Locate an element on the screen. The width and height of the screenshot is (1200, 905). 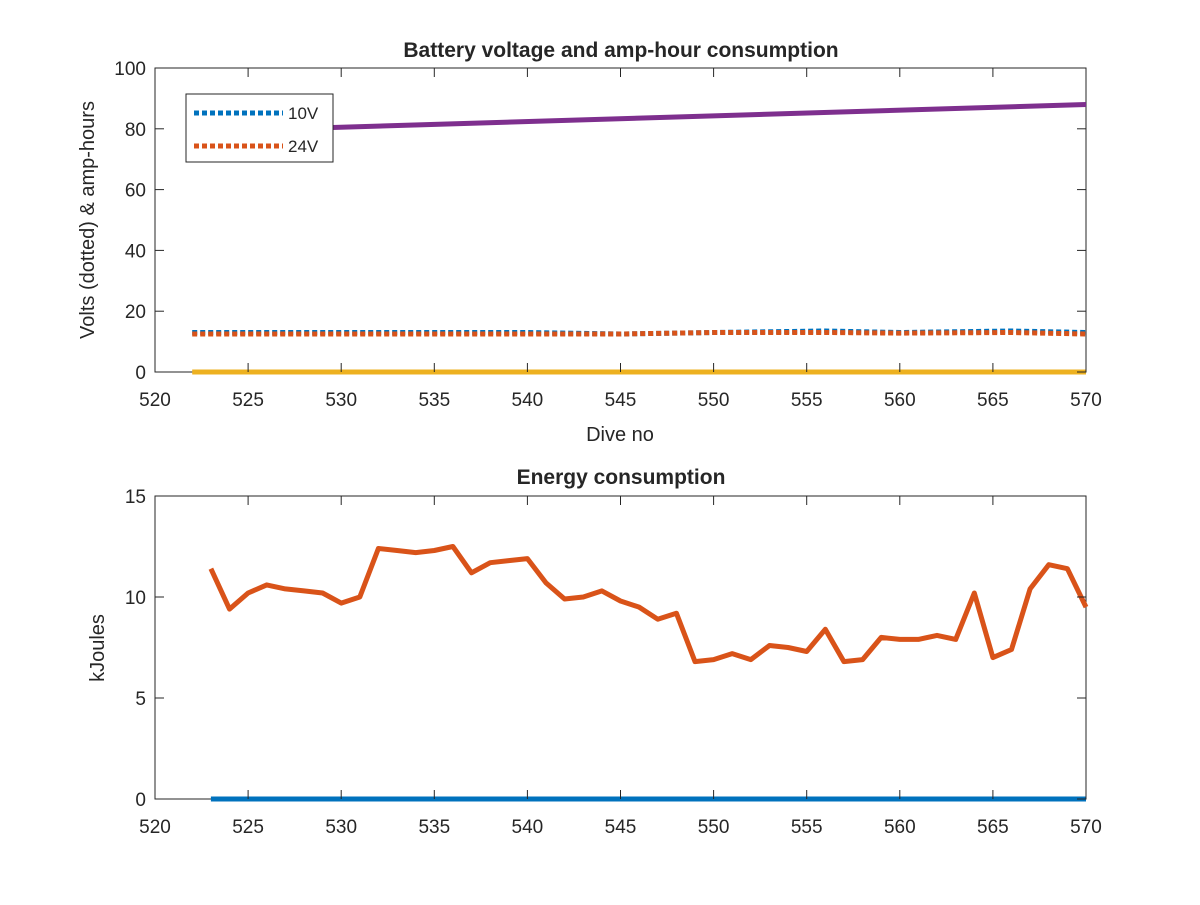
voltage-amphour-series-24v-line is located at coordinates (639, 333).